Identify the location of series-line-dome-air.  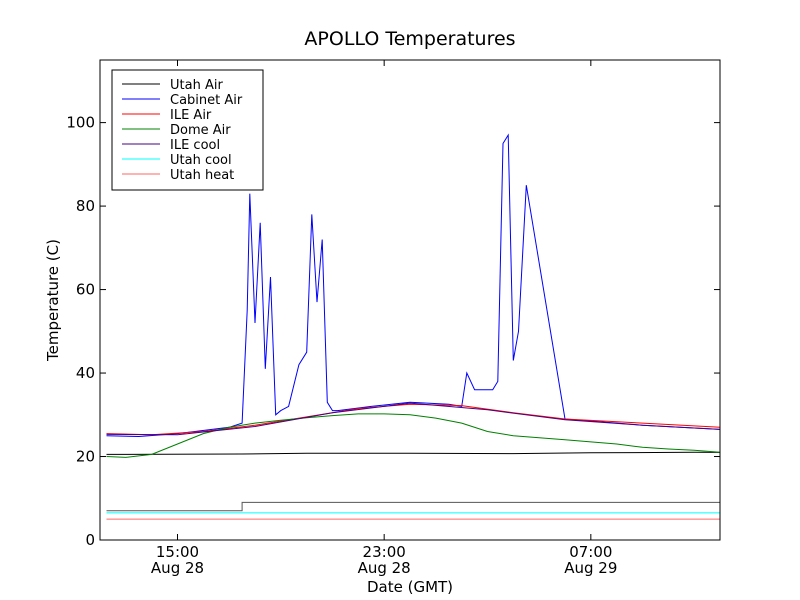
(413, 435).